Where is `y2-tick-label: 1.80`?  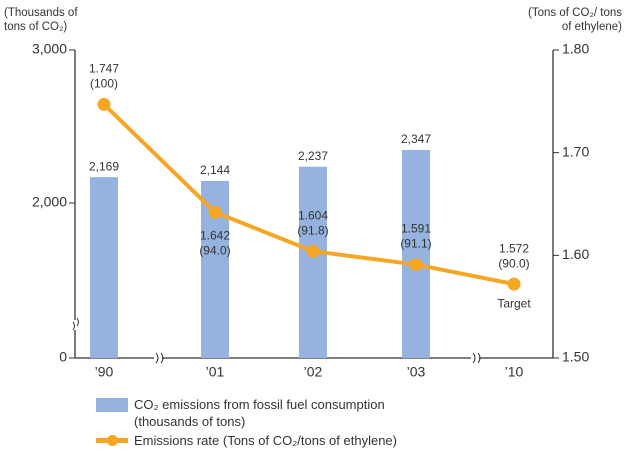 y2-tick-label: 1.80 is located at coordinates (575, 49).